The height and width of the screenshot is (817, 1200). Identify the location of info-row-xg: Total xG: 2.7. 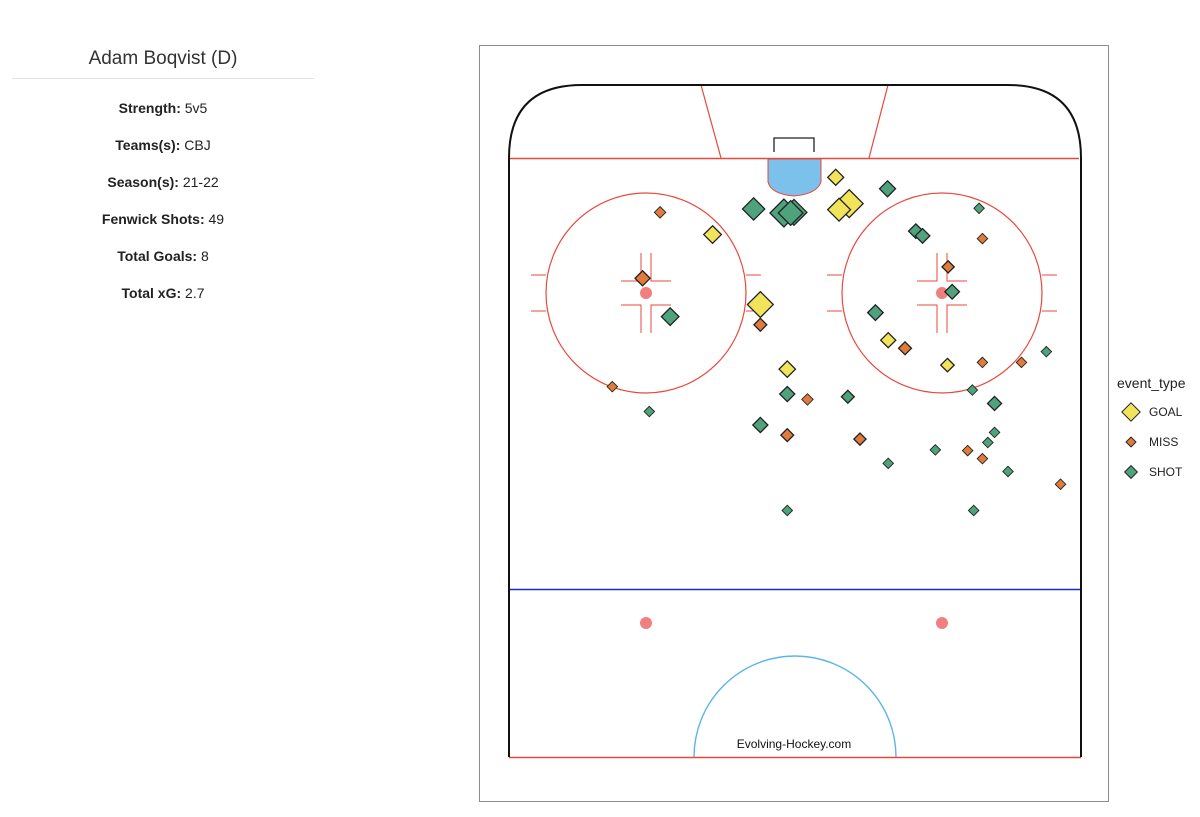
(163, 293).